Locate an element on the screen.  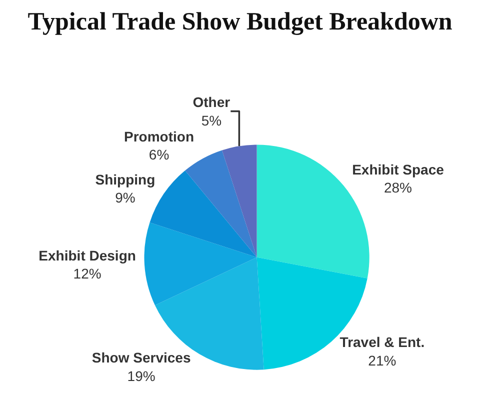
slice-label: Show Services is located at coordinates (141, 358).